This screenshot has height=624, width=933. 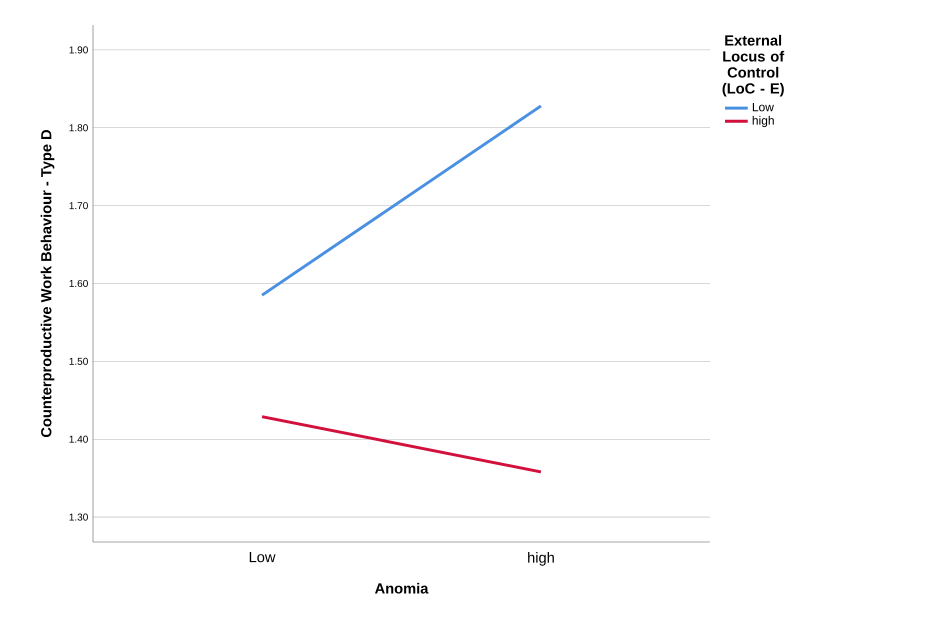 I want to click on y-tick-label: 1.30, so click(x=79, y=517).